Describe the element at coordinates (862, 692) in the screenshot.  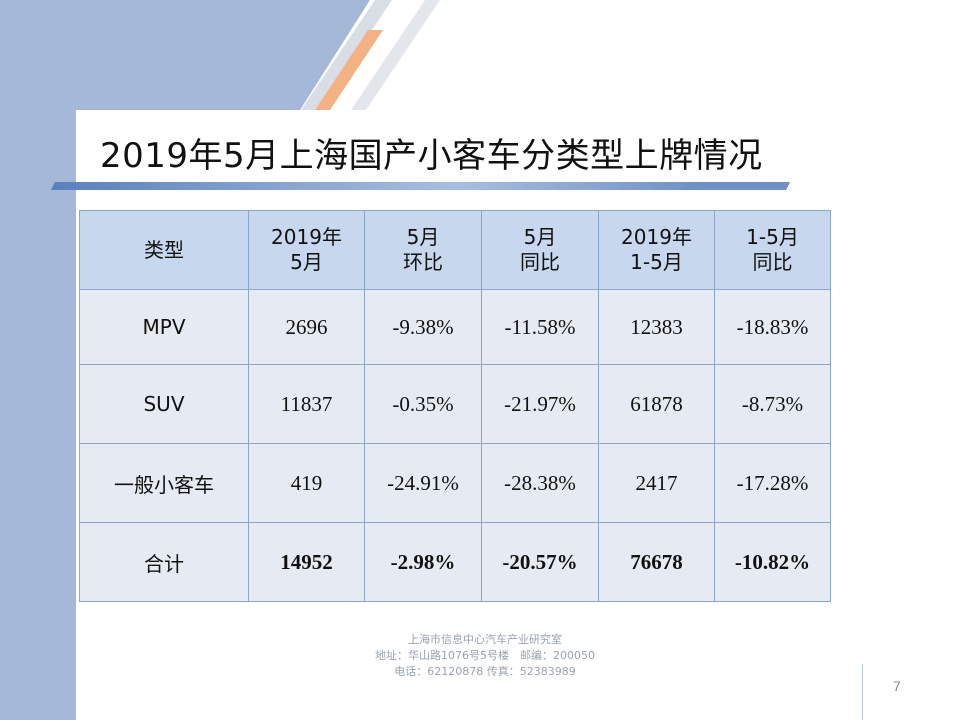
I see `footer-divider` at that location.